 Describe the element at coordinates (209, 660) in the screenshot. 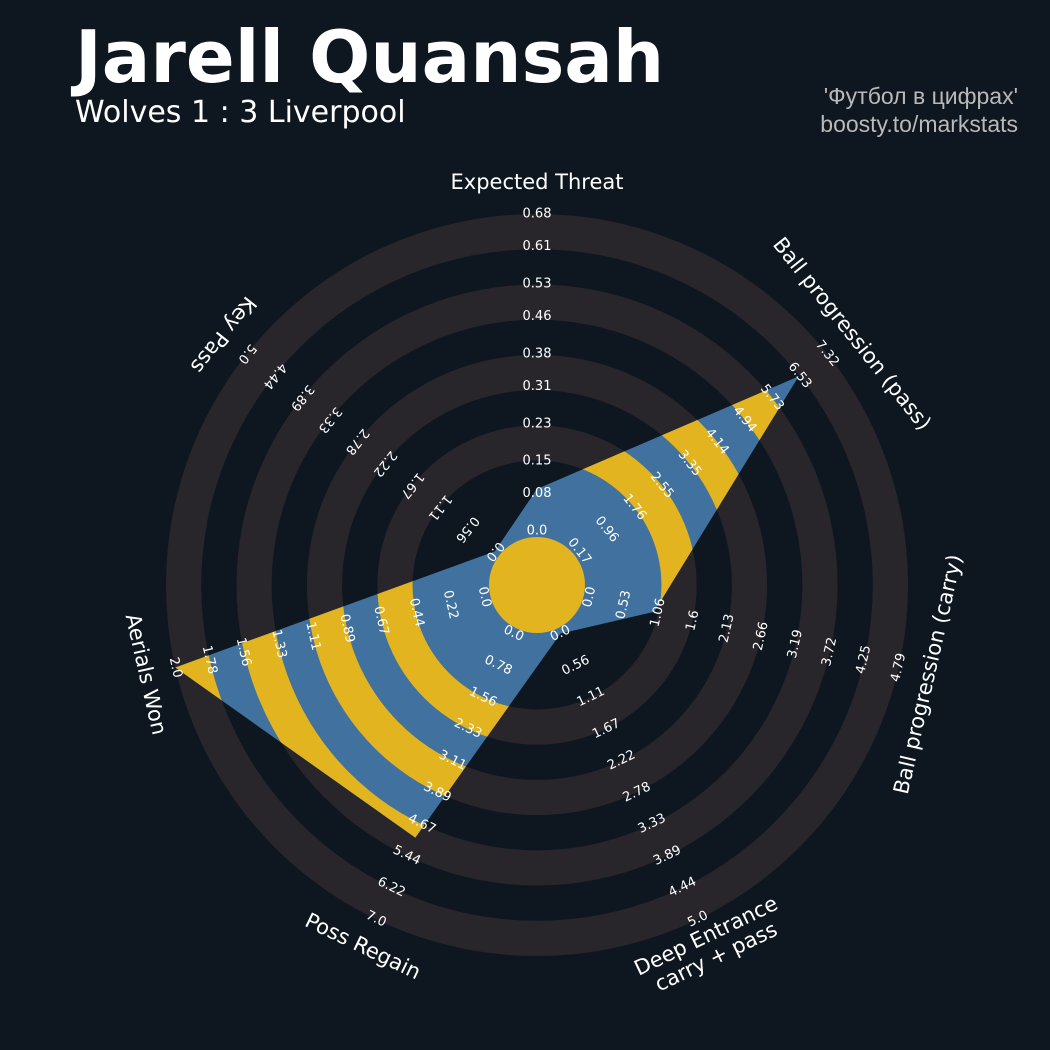

I see `tick-label: 1.78` at that location.